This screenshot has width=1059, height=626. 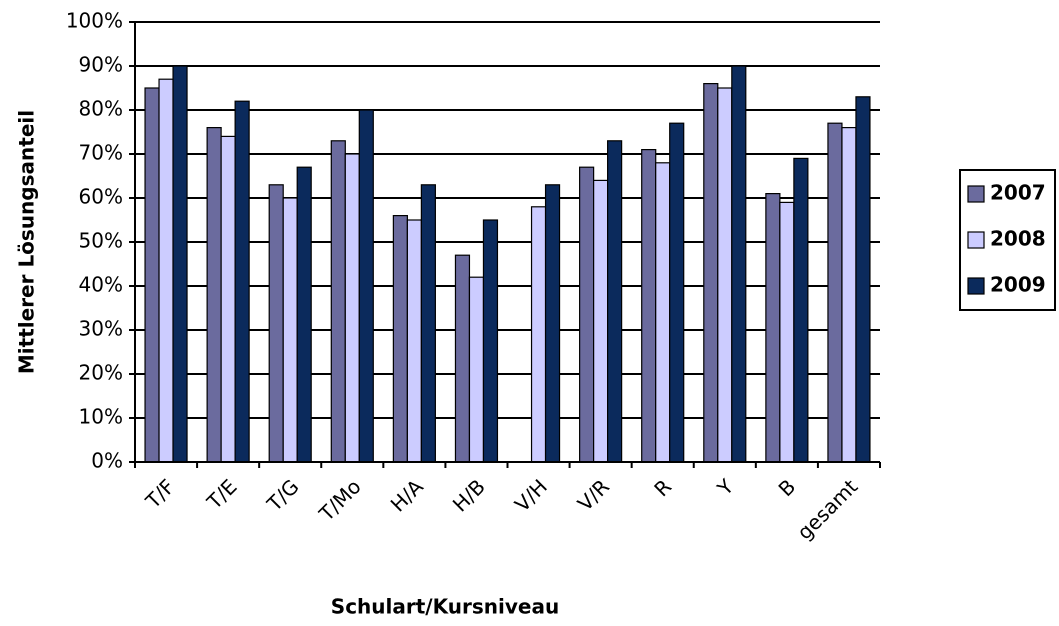 What do you see at coordinates (101, 329) in the screenshot?
I see `y-tick-label: 30%` at bounding box center [101, 329].